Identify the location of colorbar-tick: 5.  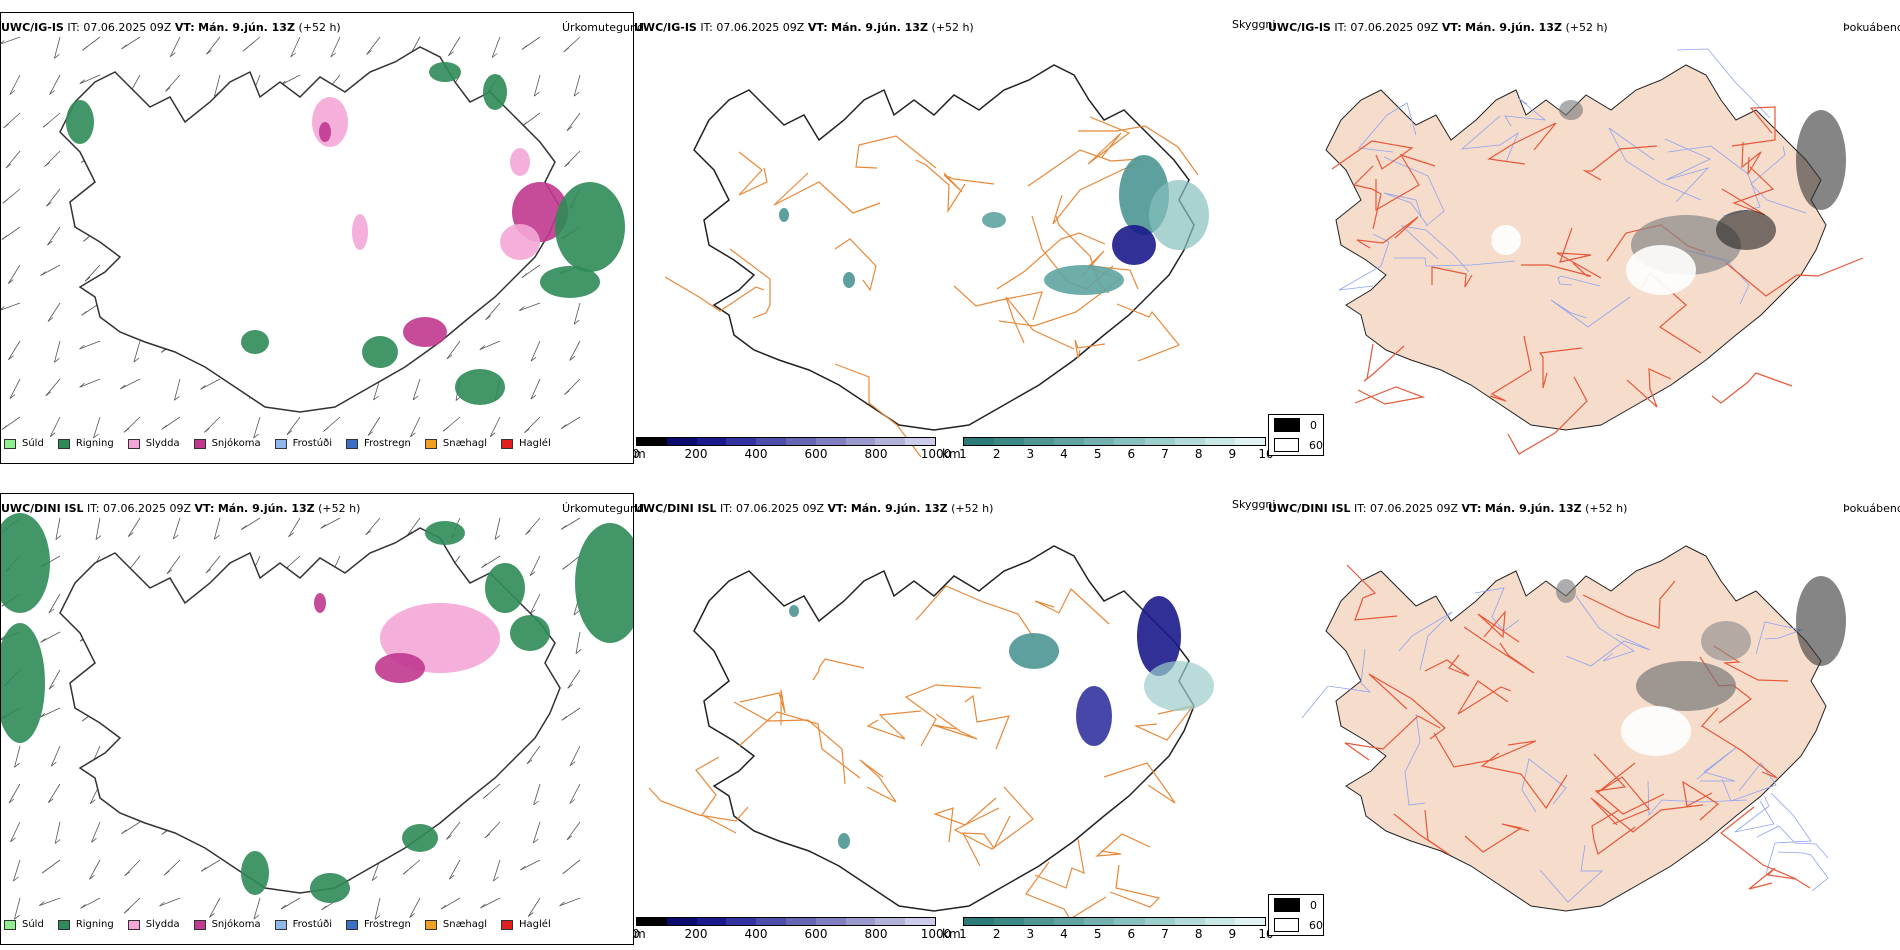
(1097, 454).